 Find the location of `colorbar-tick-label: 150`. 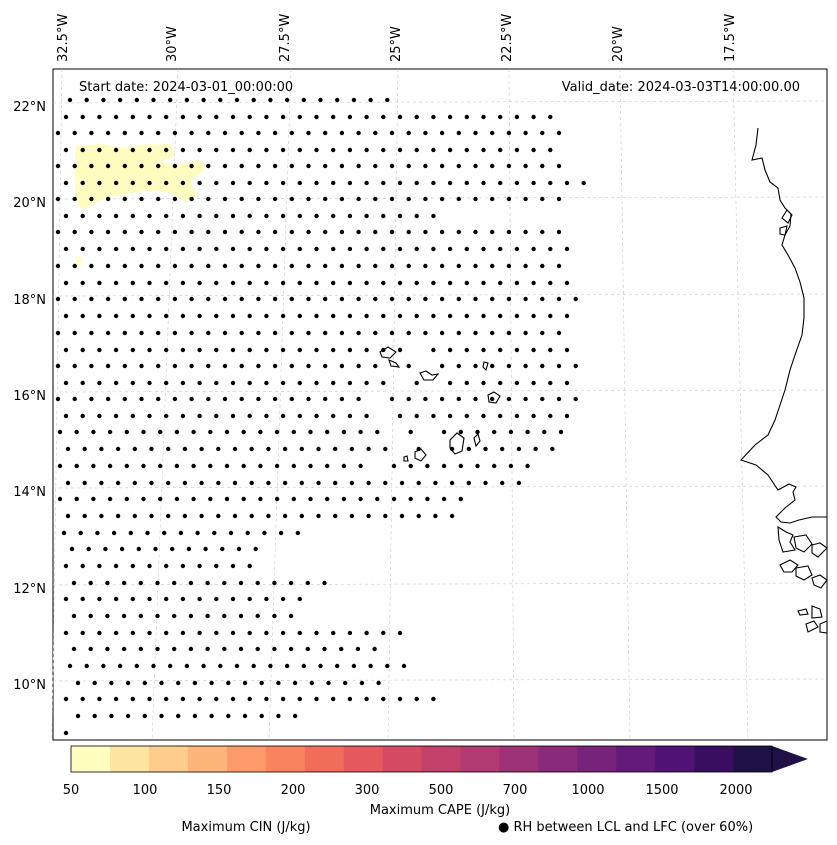

colorbar-tick-label: 150 is located at coordinates (219, 790).